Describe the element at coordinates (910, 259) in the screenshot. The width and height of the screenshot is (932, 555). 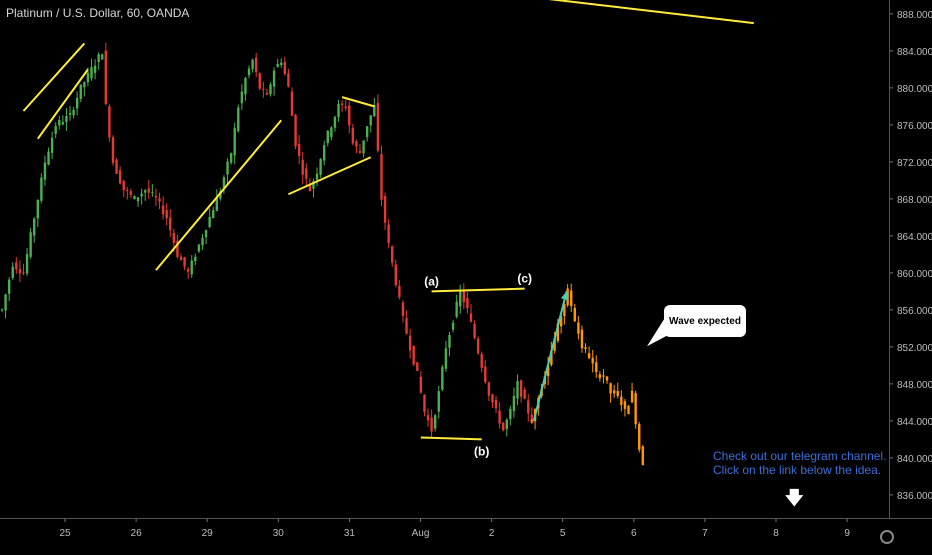
I see `price-axis` at that location.